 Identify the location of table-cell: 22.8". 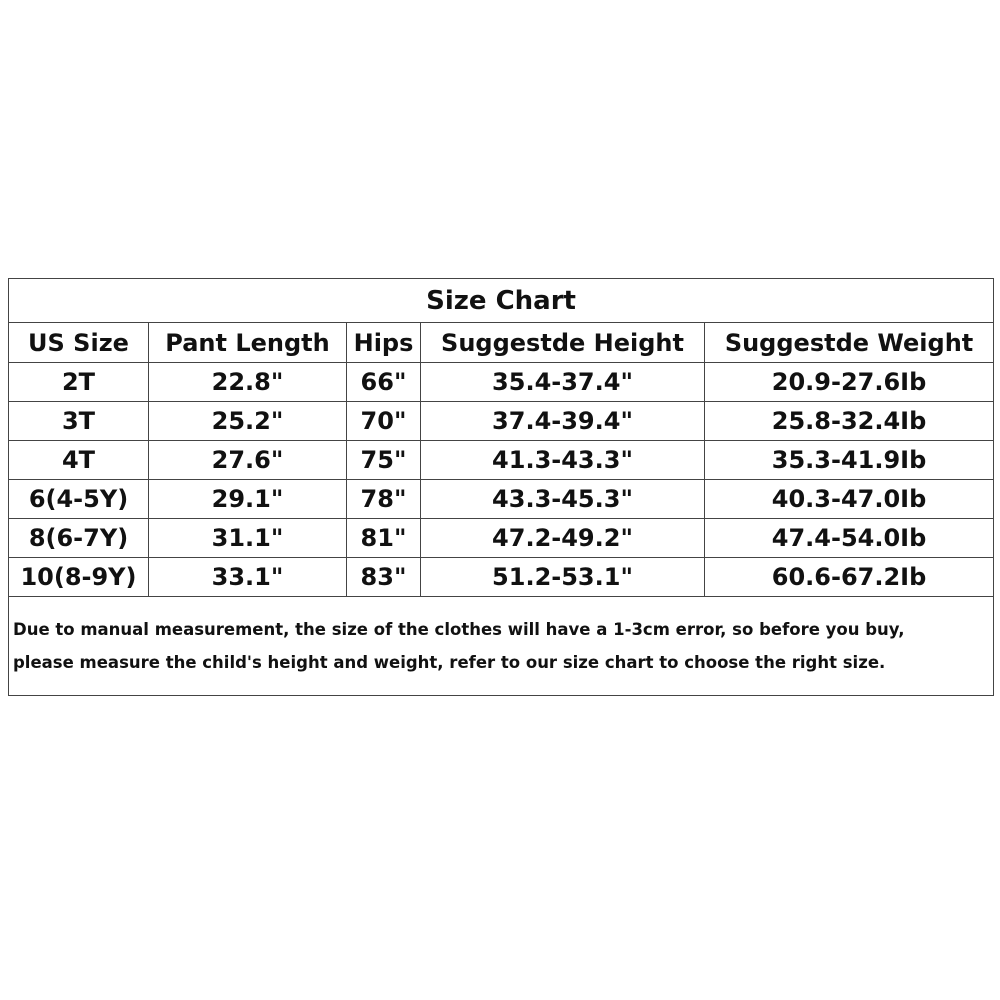
(247, 382).